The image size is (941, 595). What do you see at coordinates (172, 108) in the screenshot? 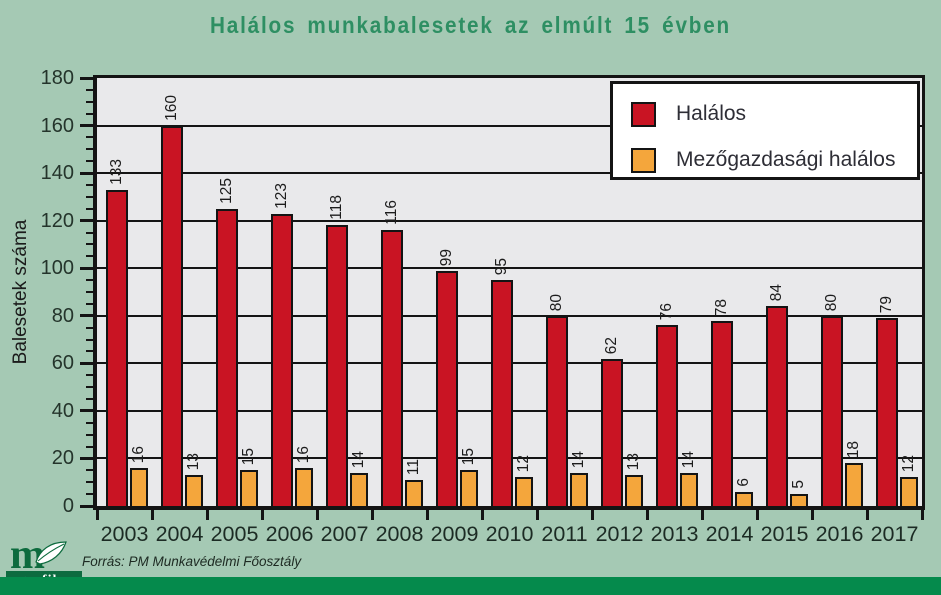
I see `bar-halalos-2004-label: 160` at bounding box center [172, 108].